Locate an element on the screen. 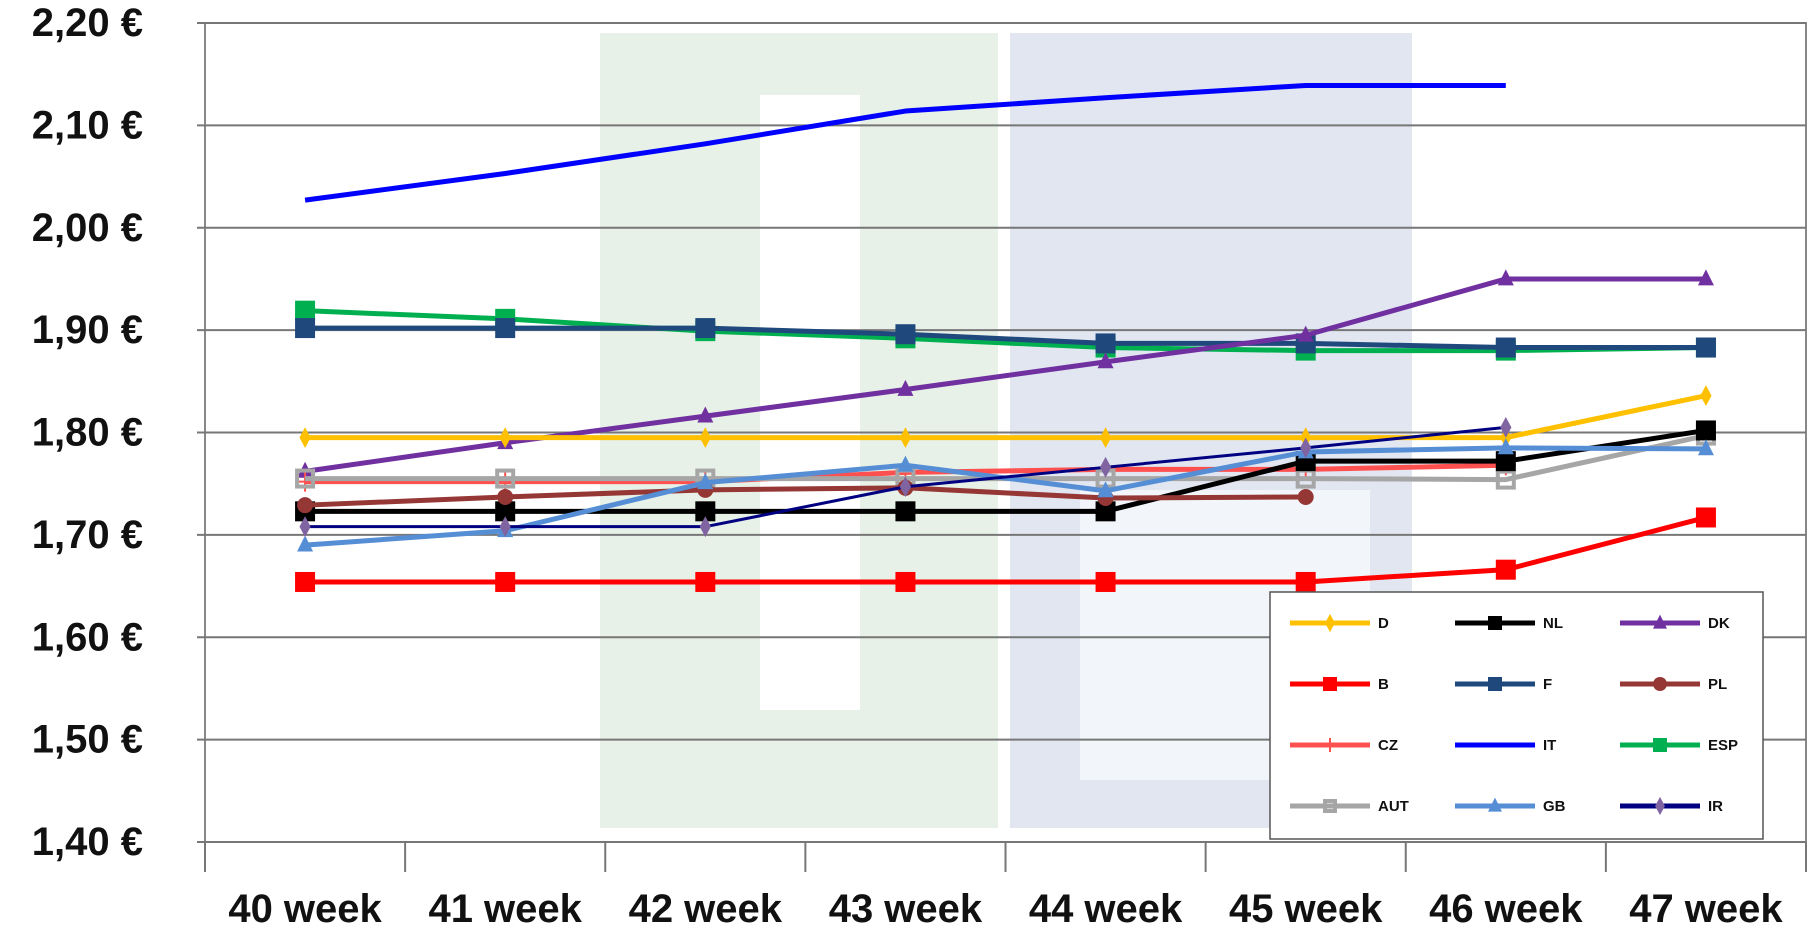 The width and height of the screenshot is (1818, 941). series-b is located at coordinates (1005, 549).